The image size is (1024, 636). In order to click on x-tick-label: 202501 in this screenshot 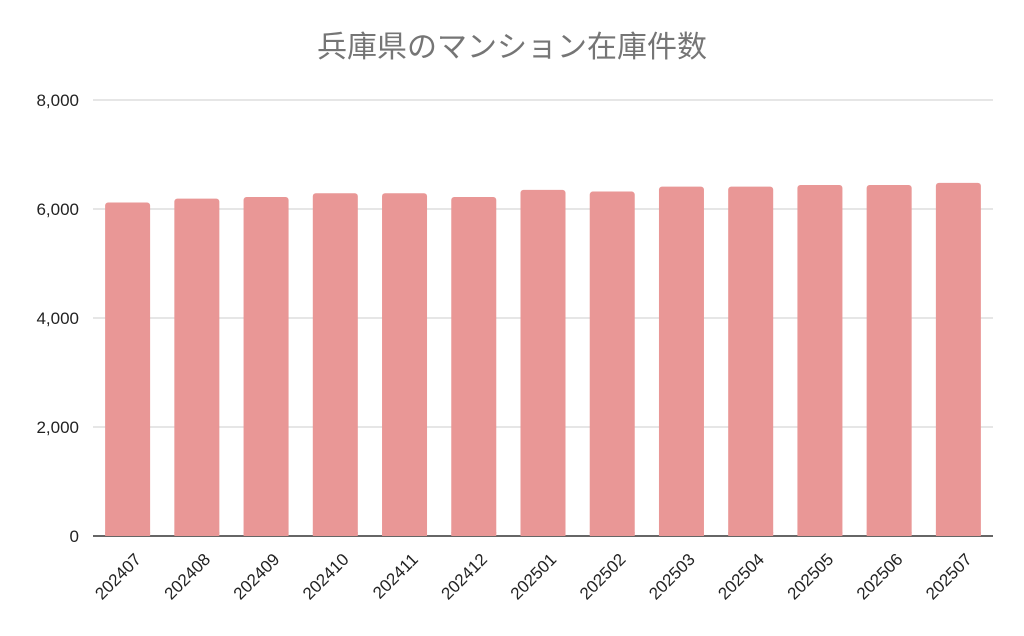, I will do `click(534, 577)`.